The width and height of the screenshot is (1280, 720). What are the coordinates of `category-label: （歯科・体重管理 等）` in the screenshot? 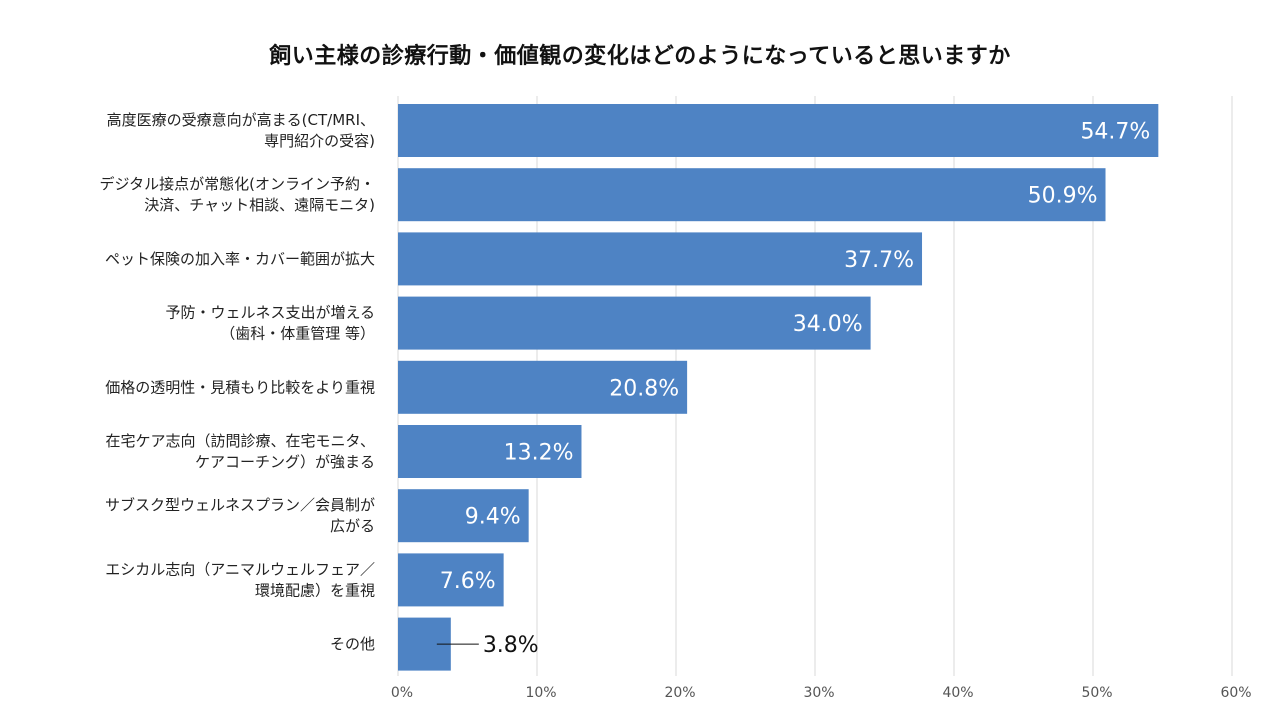 It's located at (297, 334).